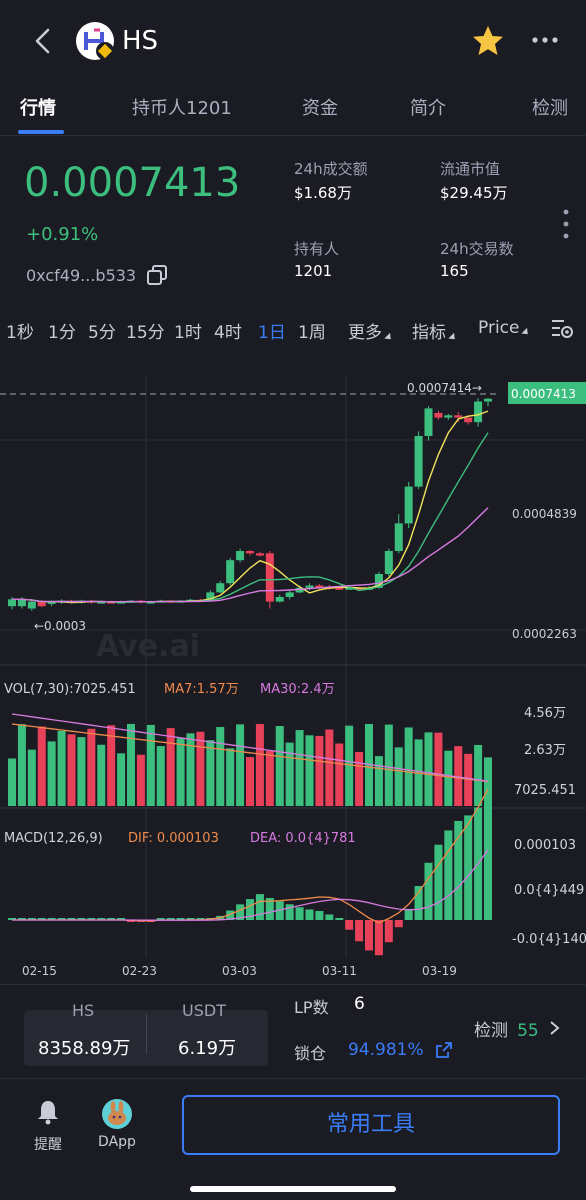  Describe the element at coordinates (157, 275) in the screenshot. I see `copy-address-button` at that location.